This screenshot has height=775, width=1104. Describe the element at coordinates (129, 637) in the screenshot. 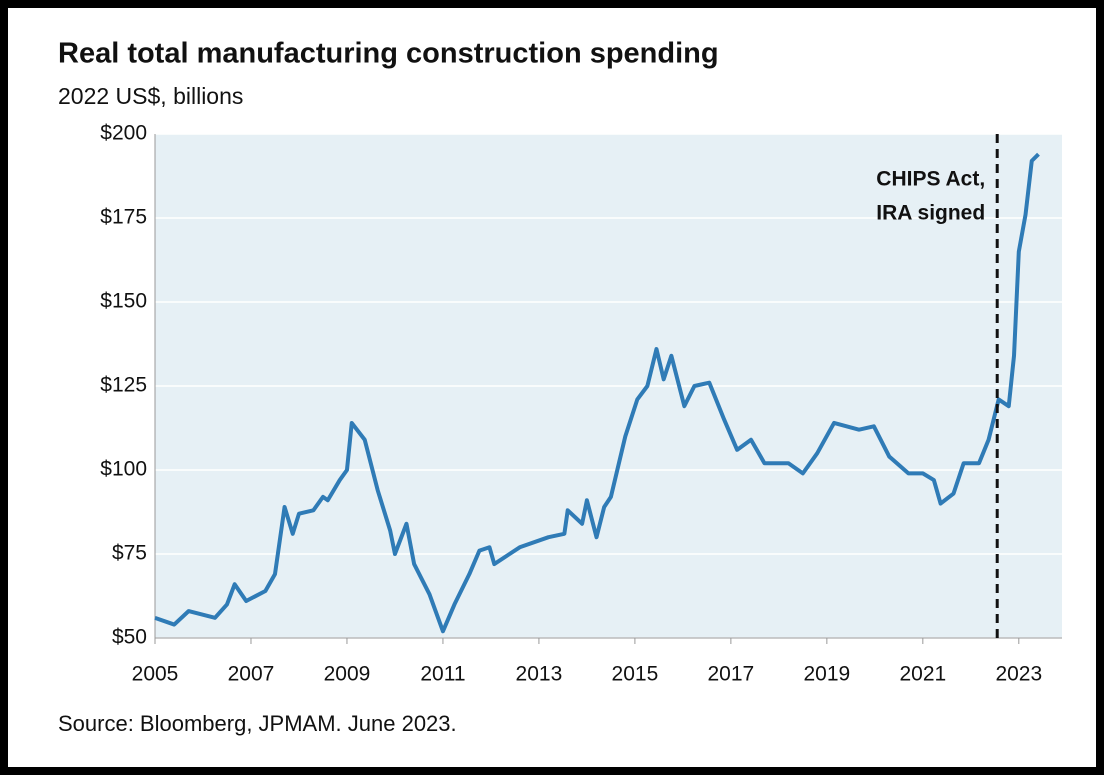

I see `y-tick-label: $50` at that location.